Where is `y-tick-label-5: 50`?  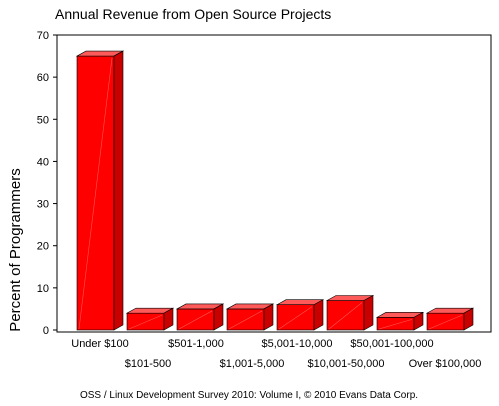 y-tick-label-5: 50 is located at coordinates (43, 120).